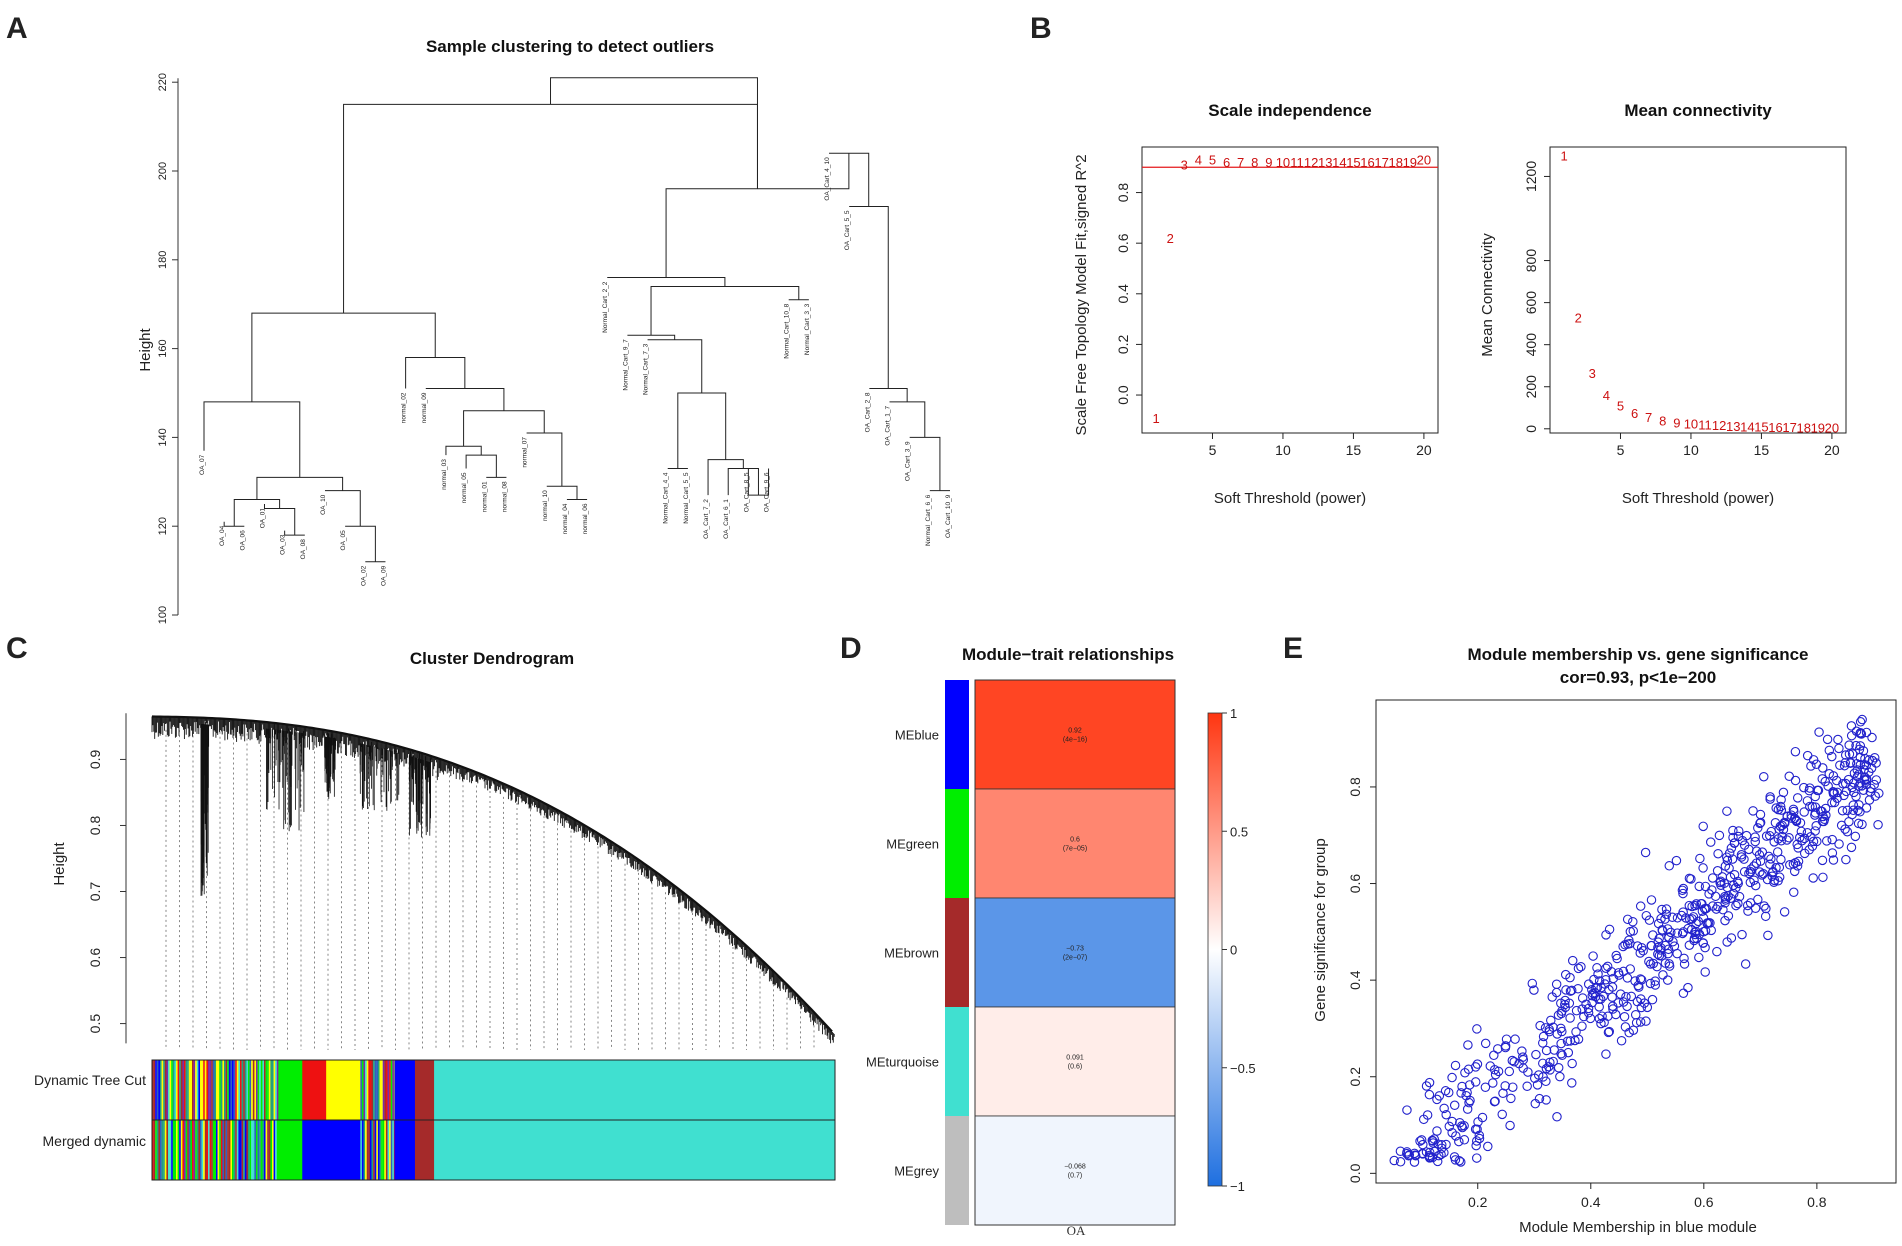  I want to click on d-cell-p: (7e−05), so click(1075, 849).